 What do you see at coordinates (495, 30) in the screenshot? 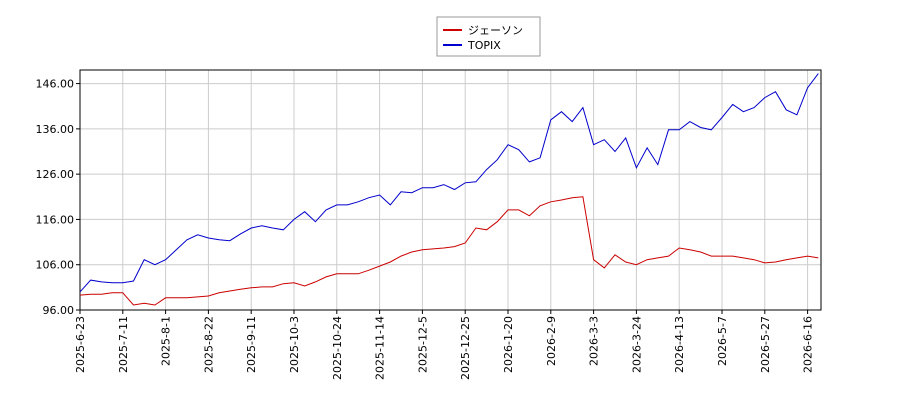
I see `legend-label: ジェーソン` at bounding box center [495, 30].